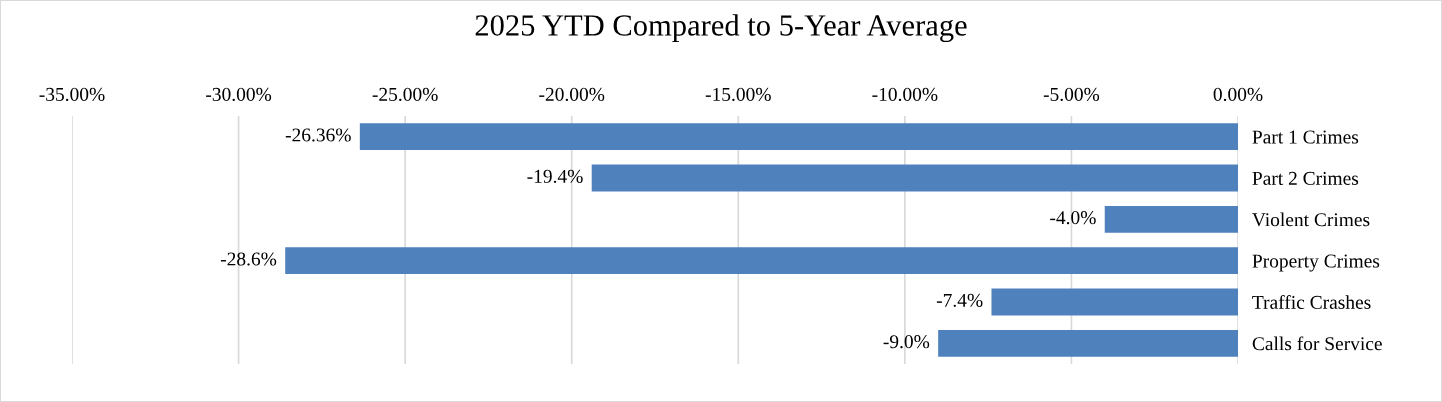  What do you see at coordinates (72, 94) in the screenshot?
I see `x-tick-label: -35.00%` at bounding box center [72, 94].